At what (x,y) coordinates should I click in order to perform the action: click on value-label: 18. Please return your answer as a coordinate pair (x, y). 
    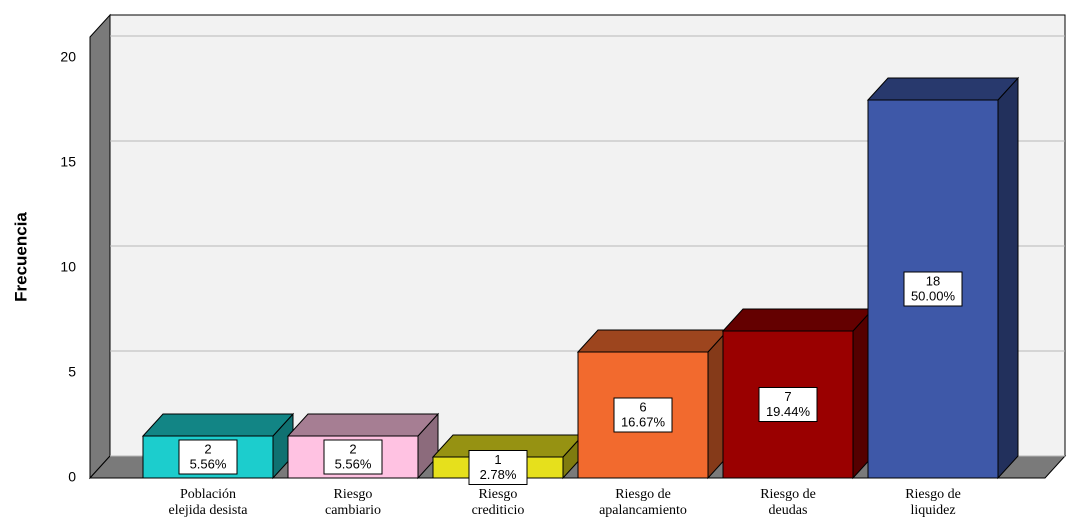
    Looking at the image, I should click on (933, 280).